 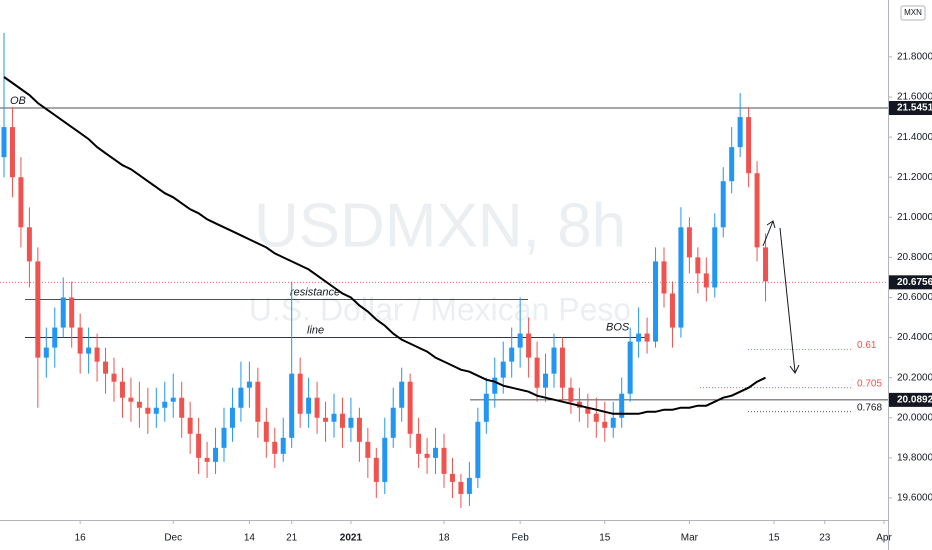 What do you see at coordinates (884, 538) in the screenshot?
I see `x-tick-label: Apr` at bounding box center [884, 538].